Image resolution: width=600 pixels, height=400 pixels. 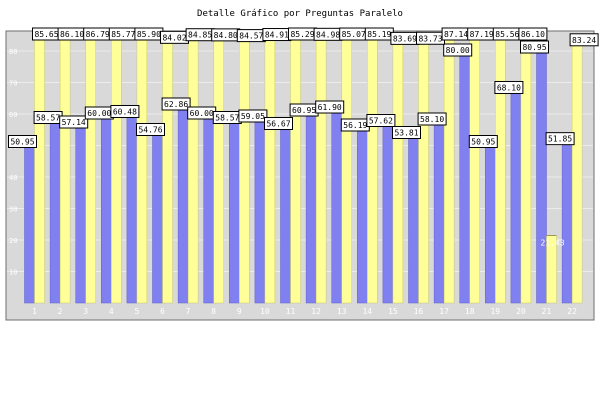 What do you see at coordinates (239, 311) in the screenshot?
I see `x-tick-label: 9` at bounding box center [239, 311].